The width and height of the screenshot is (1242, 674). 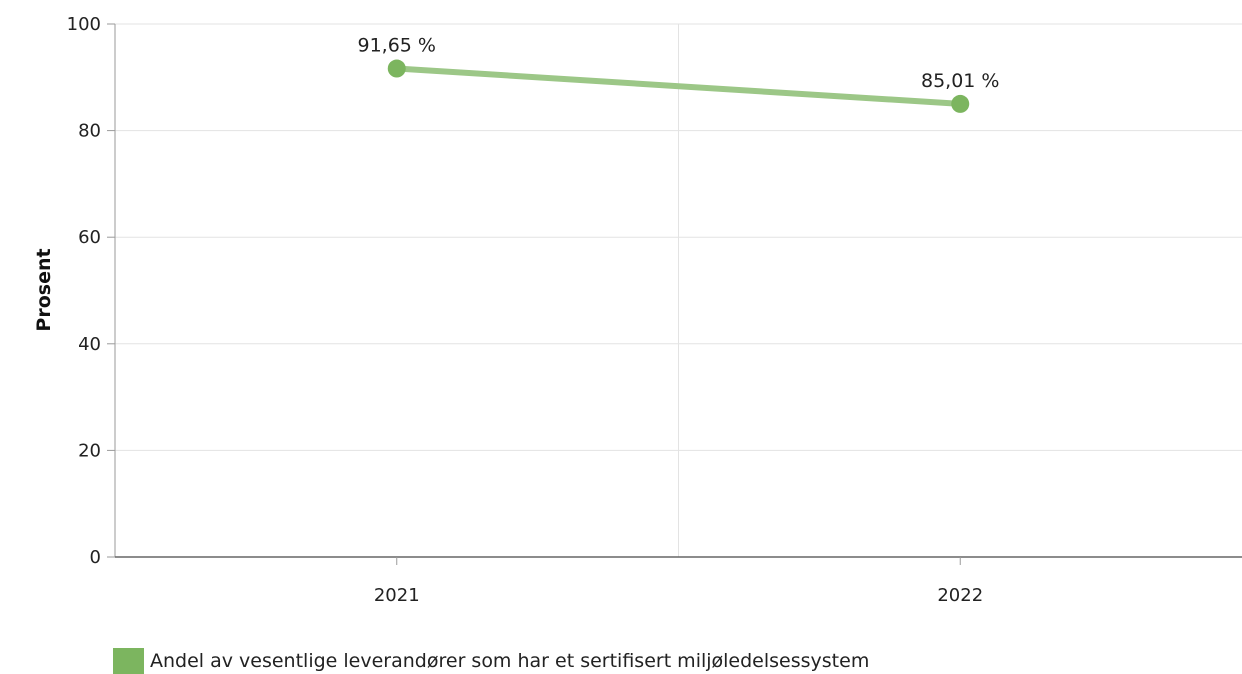 I want to click on series-layer: 91,65 % 85,01 %, so click(x=679, y=74).